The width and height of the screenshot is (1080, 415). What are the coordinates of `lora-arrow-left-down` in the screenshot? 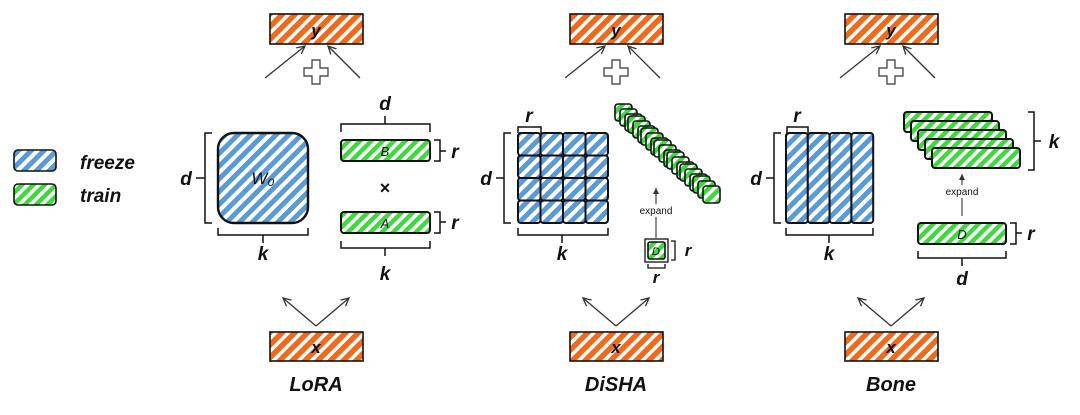 It's located at (300, 312).